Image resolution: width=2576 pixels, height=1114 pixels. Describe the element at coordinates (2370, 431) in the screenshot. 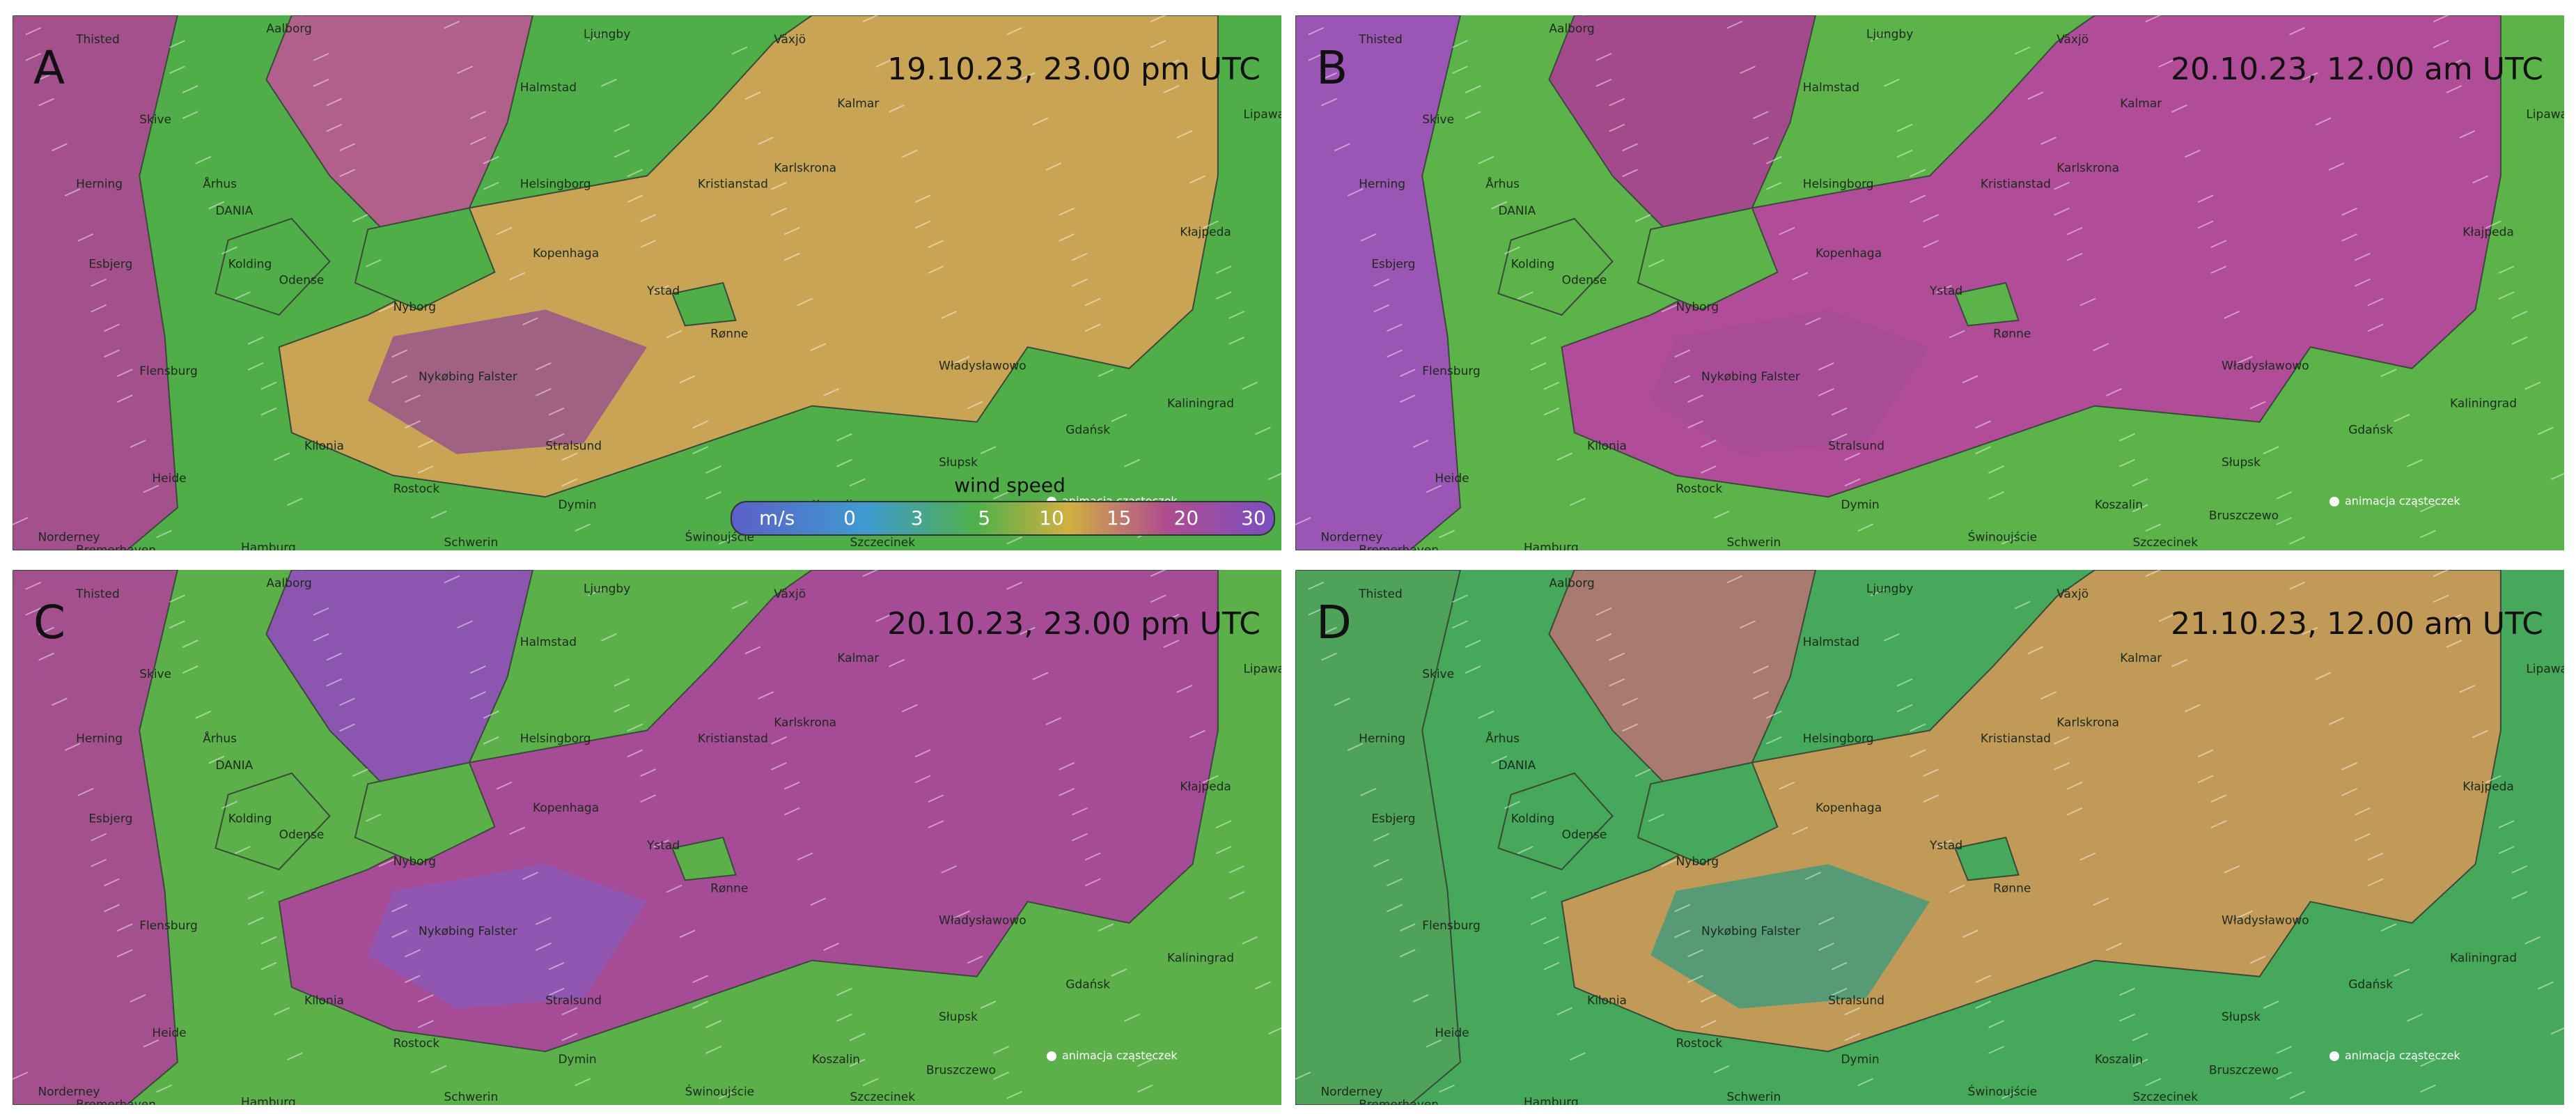

I see `place-label: Gdańsk` at that location.